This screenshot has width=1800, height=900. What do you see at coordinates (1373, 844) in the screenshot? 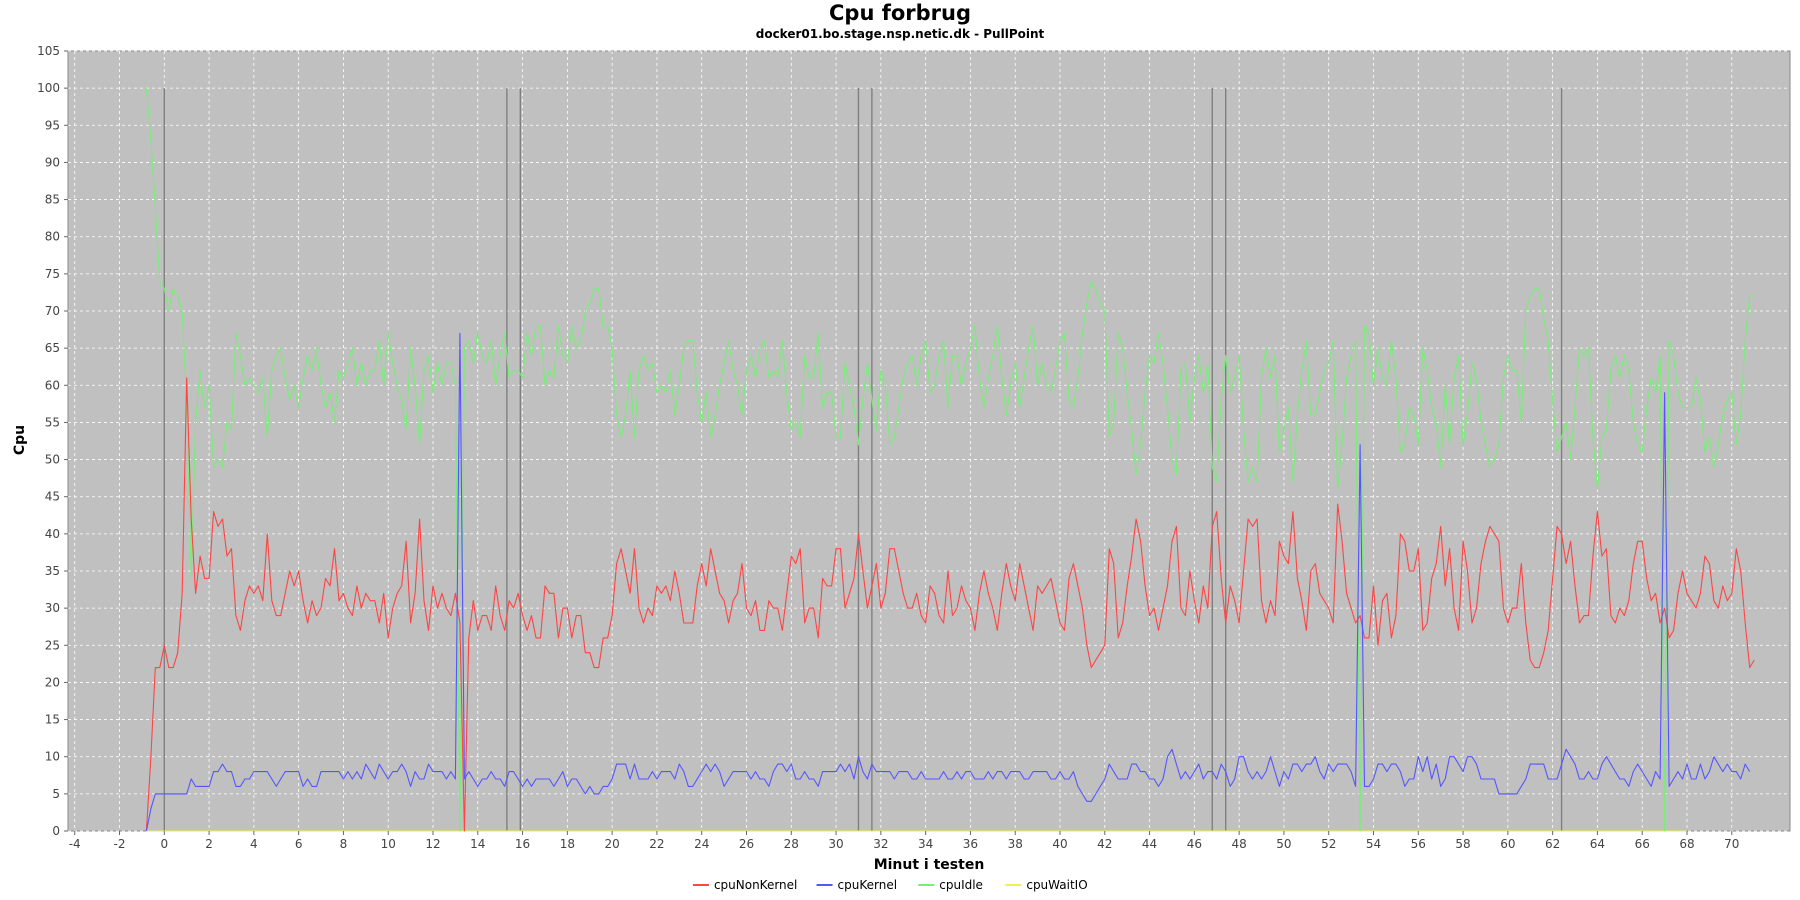
I see `x-tick-label: 54` at bounding box center [1373, 844].